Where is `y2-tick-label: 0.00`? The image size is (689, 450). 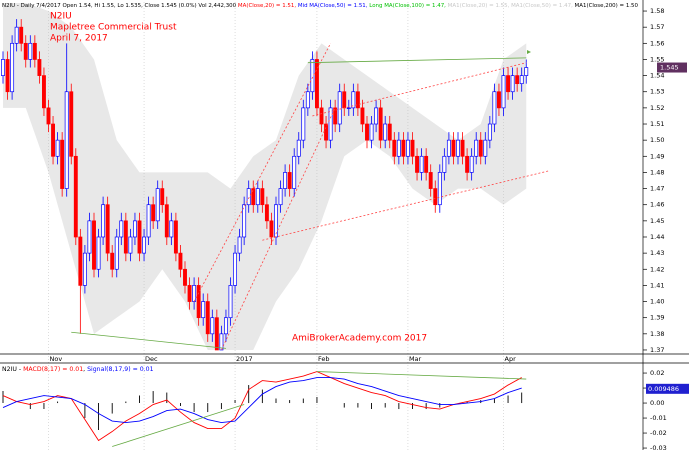 y2-tick-label: 0.00 is located at coordinates (657, 403).